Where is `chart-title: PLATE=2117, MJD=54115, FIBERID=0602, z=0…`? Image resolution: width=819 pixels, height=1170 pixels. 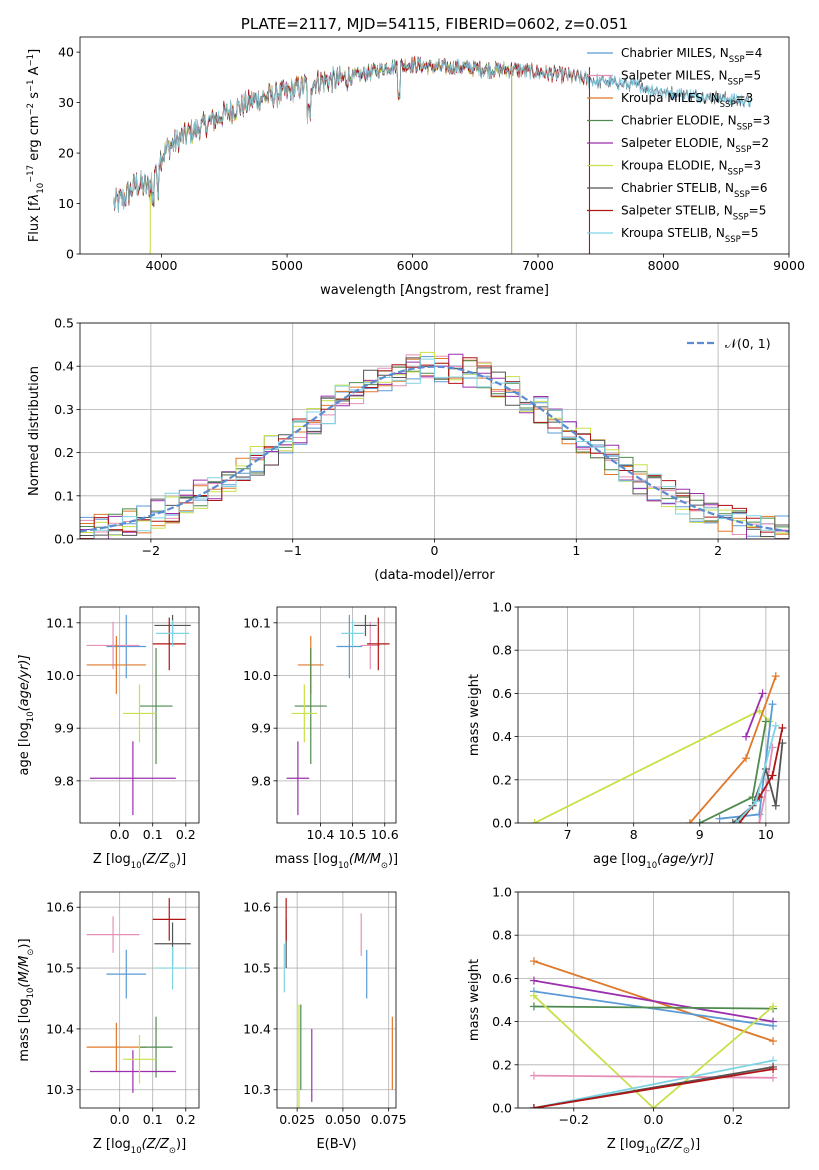 chart-title: PLATE=2117, MJD=54115, FIBERID=0602, z=0… is located at coordinates (434, 24).